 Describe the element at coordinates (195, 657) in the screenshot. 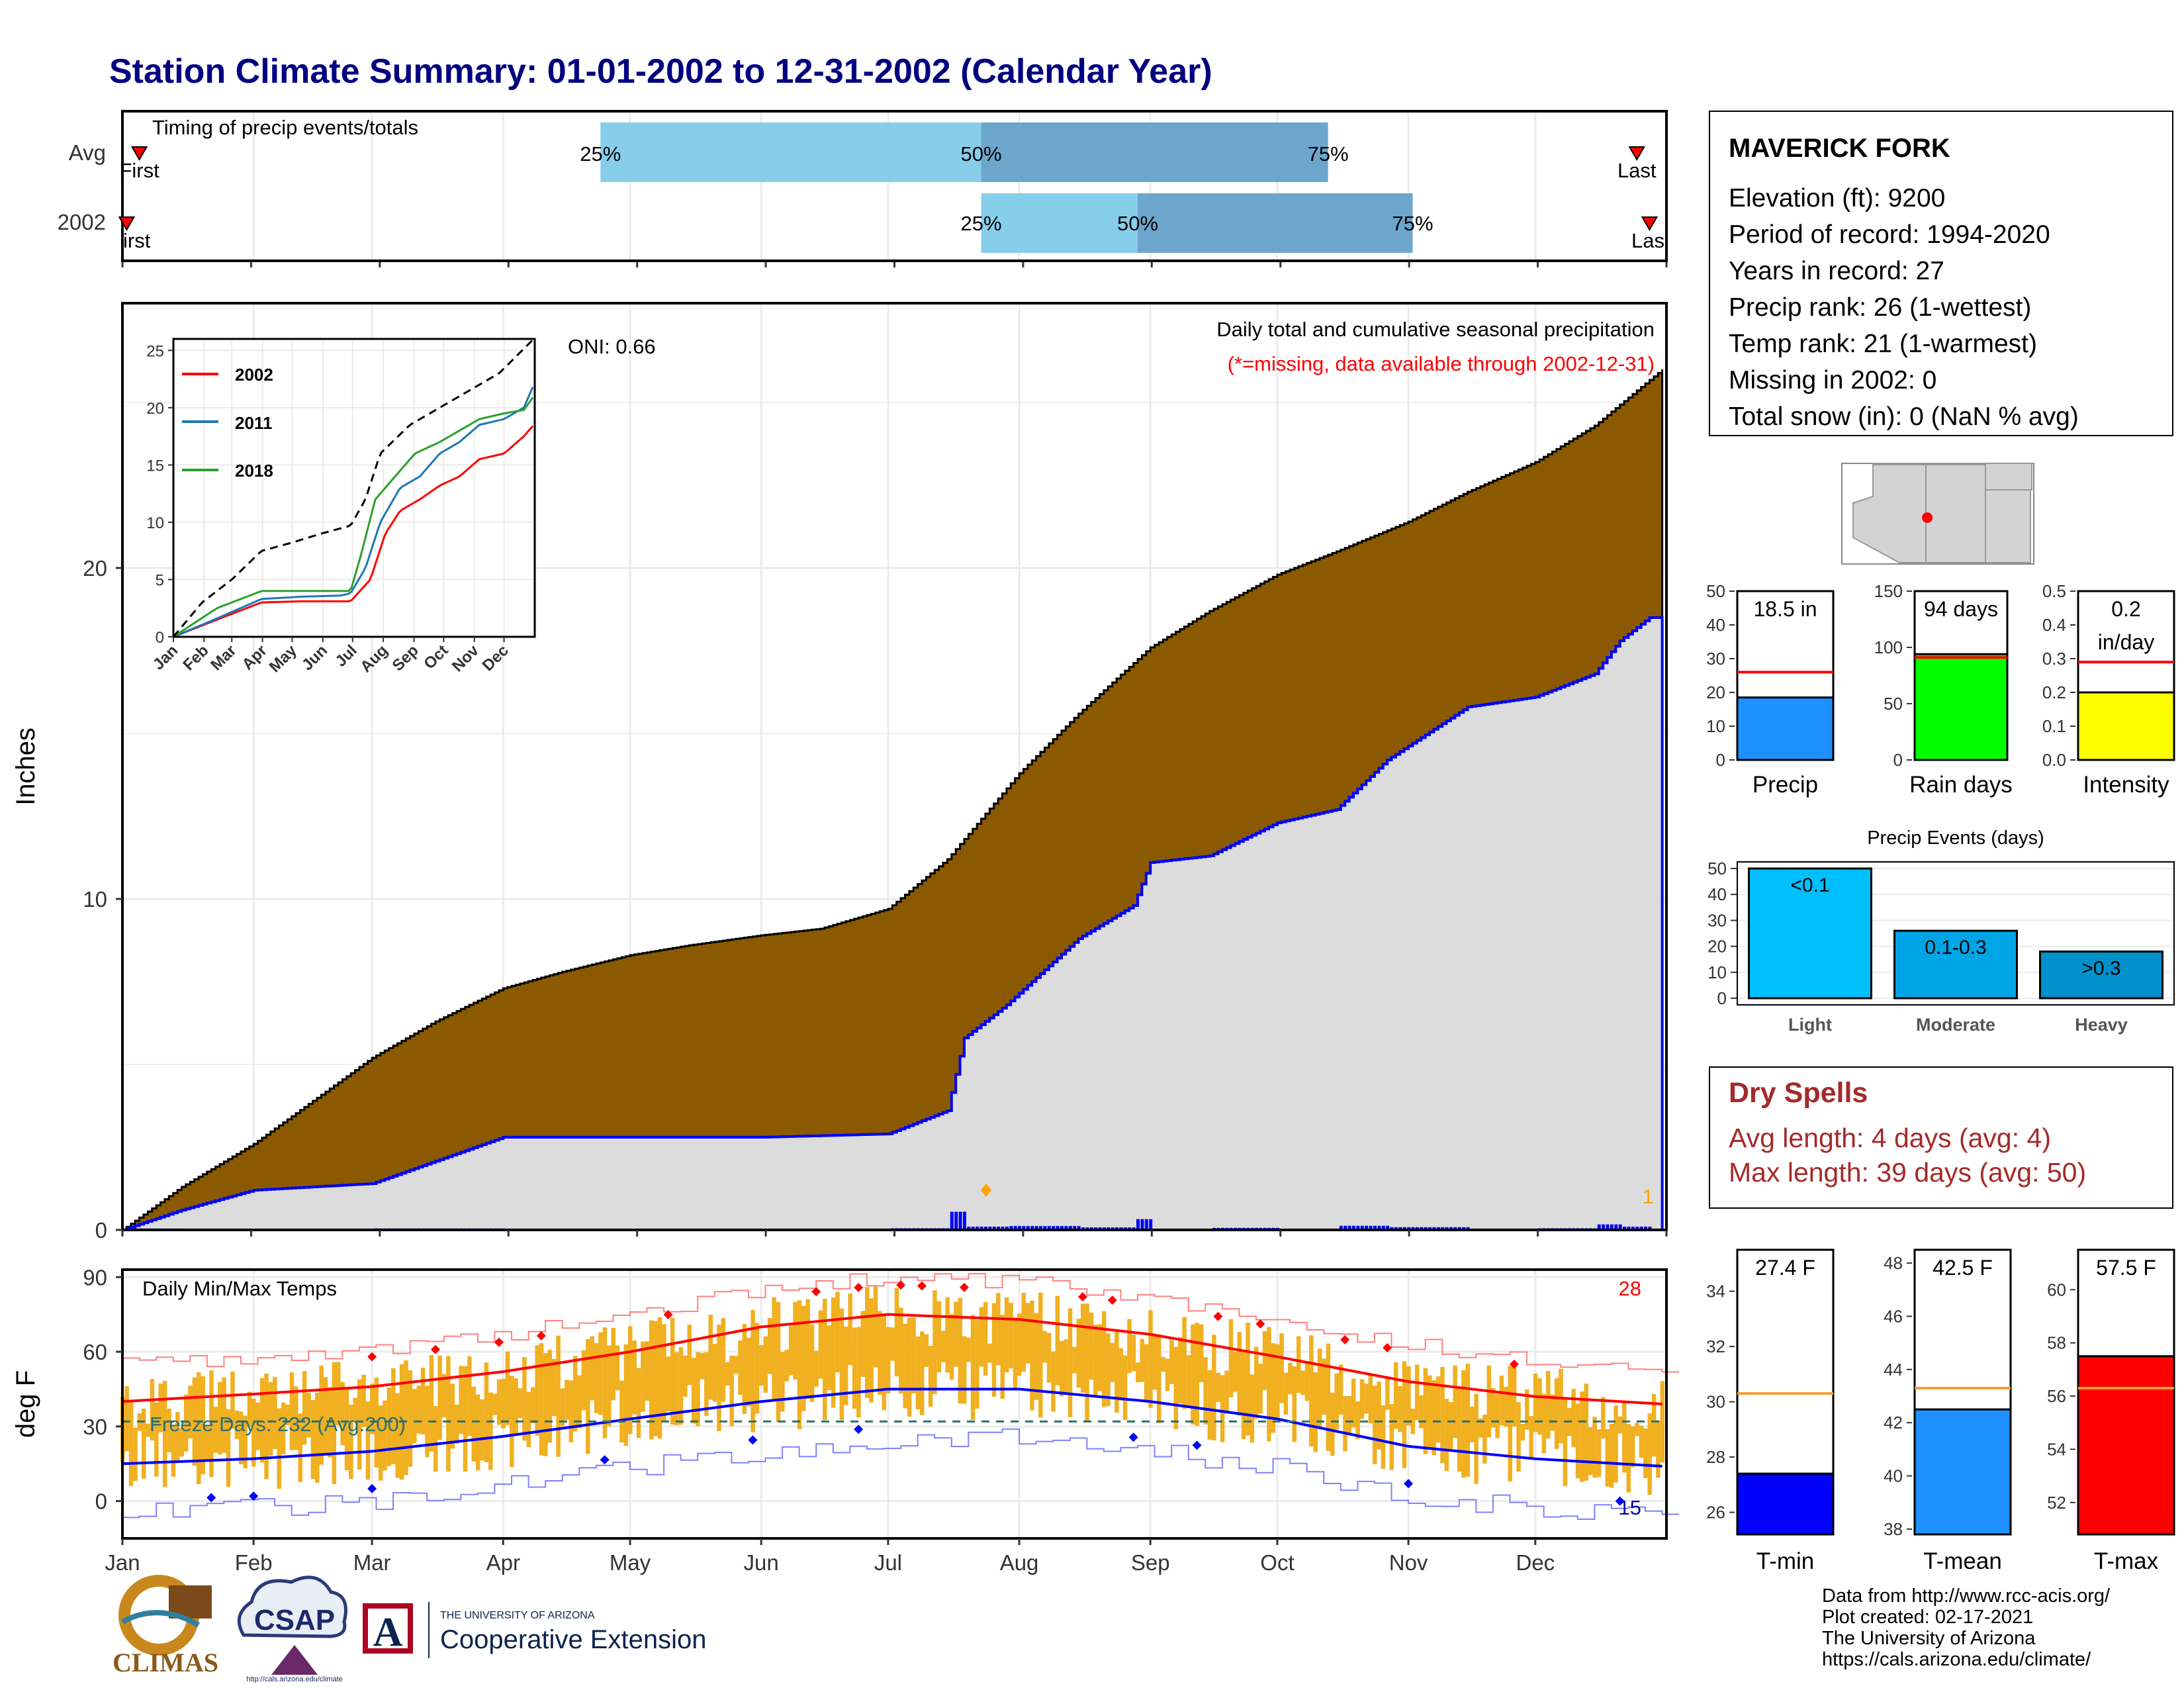

I see `inset-xtick-label: Feb` at that location.